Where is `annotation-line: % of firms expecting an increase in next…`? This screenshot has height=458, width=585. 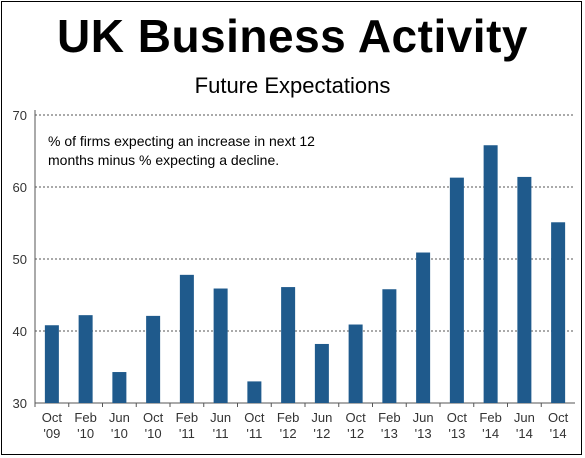
annotation-line: % of firms expecting an increase in next… is located at coordinates (181, 141).